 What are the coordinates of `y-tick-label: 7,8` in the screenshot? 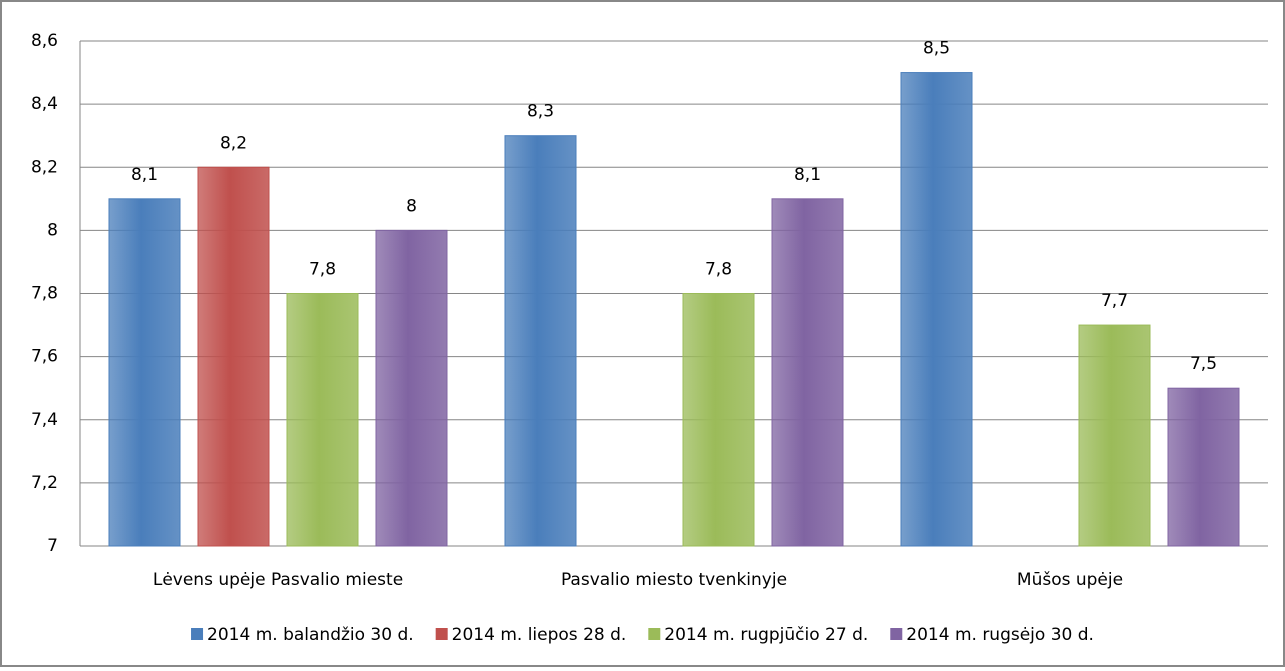 It's located at (44, 294).